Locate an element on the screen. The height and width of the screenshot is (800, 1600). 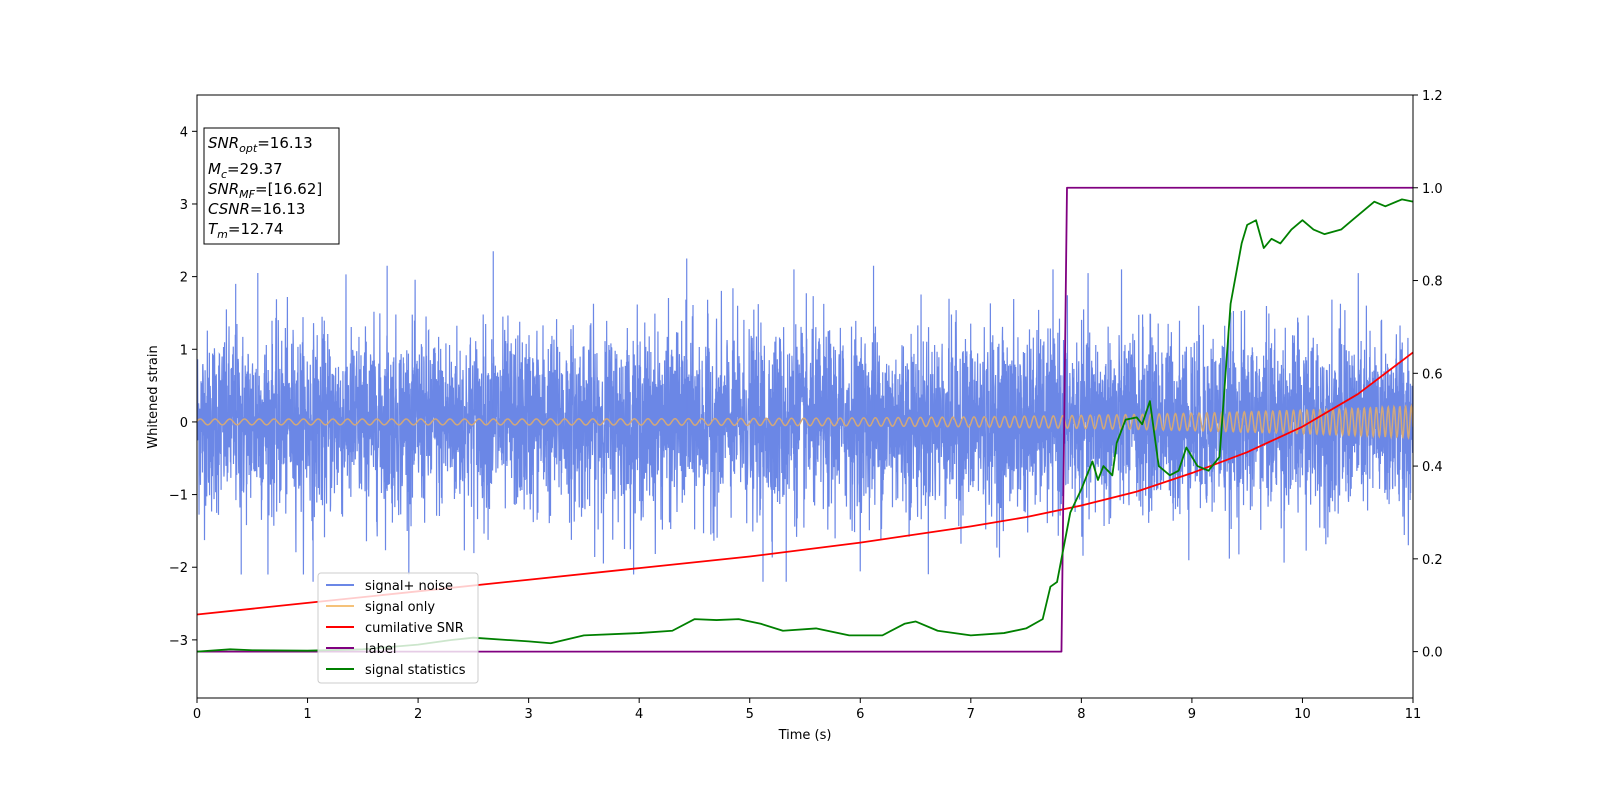
x-tick-label: 9 is located at coordinates (1192, 714).